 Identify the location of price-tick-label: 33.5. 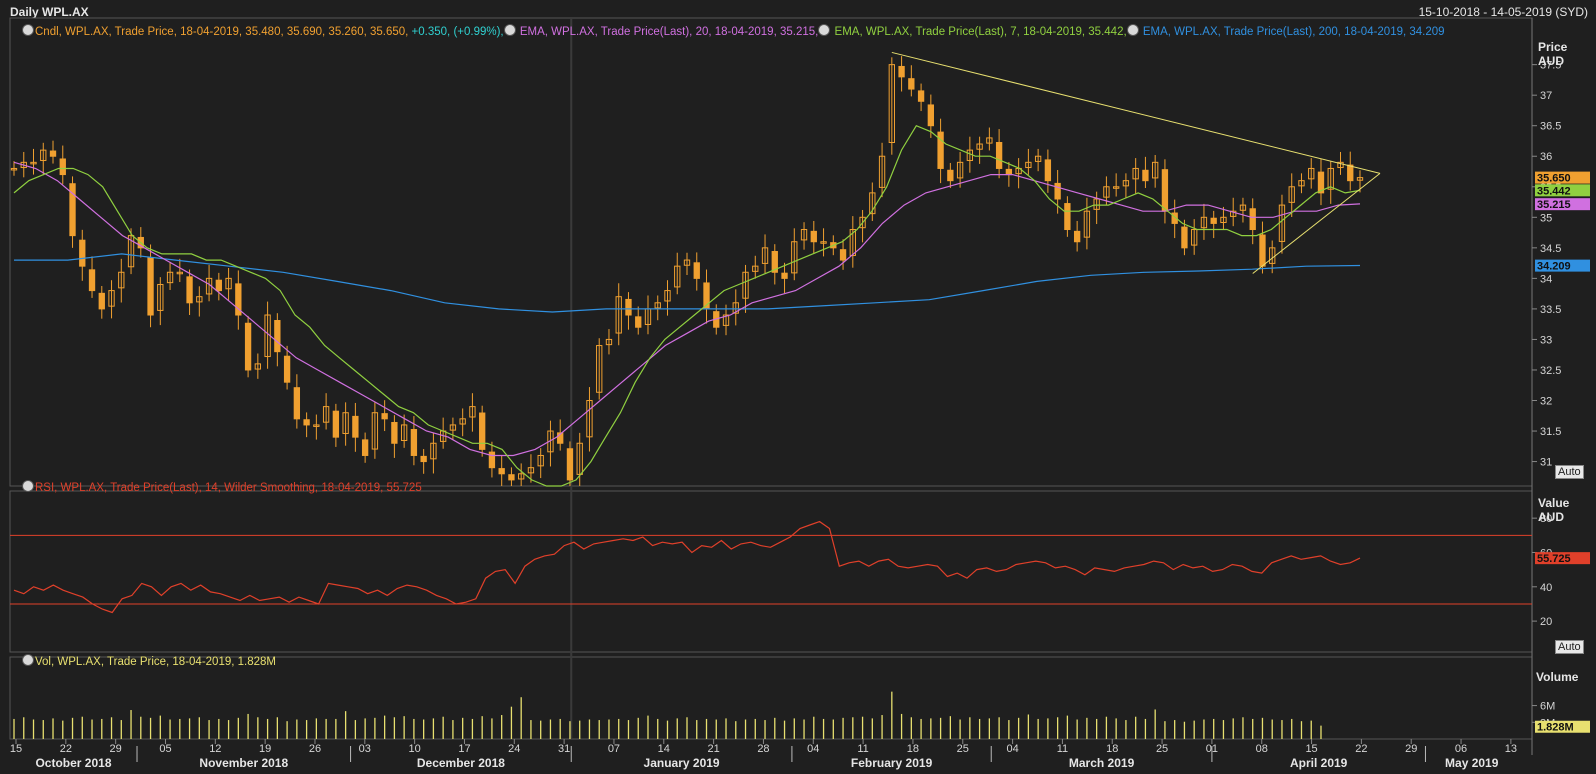
(1550, 310).